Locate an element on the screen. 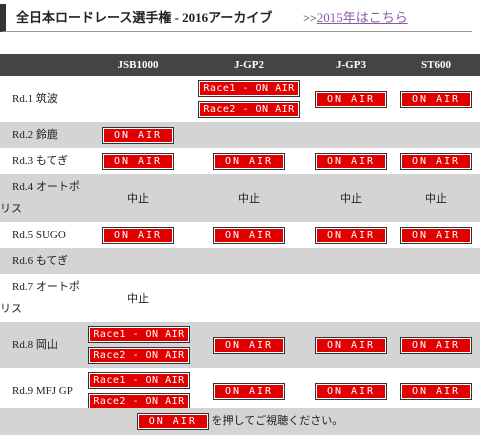 The image size is (480, 437). round-label: Rd.7 オートポリス is located at coordinates (40, 298).